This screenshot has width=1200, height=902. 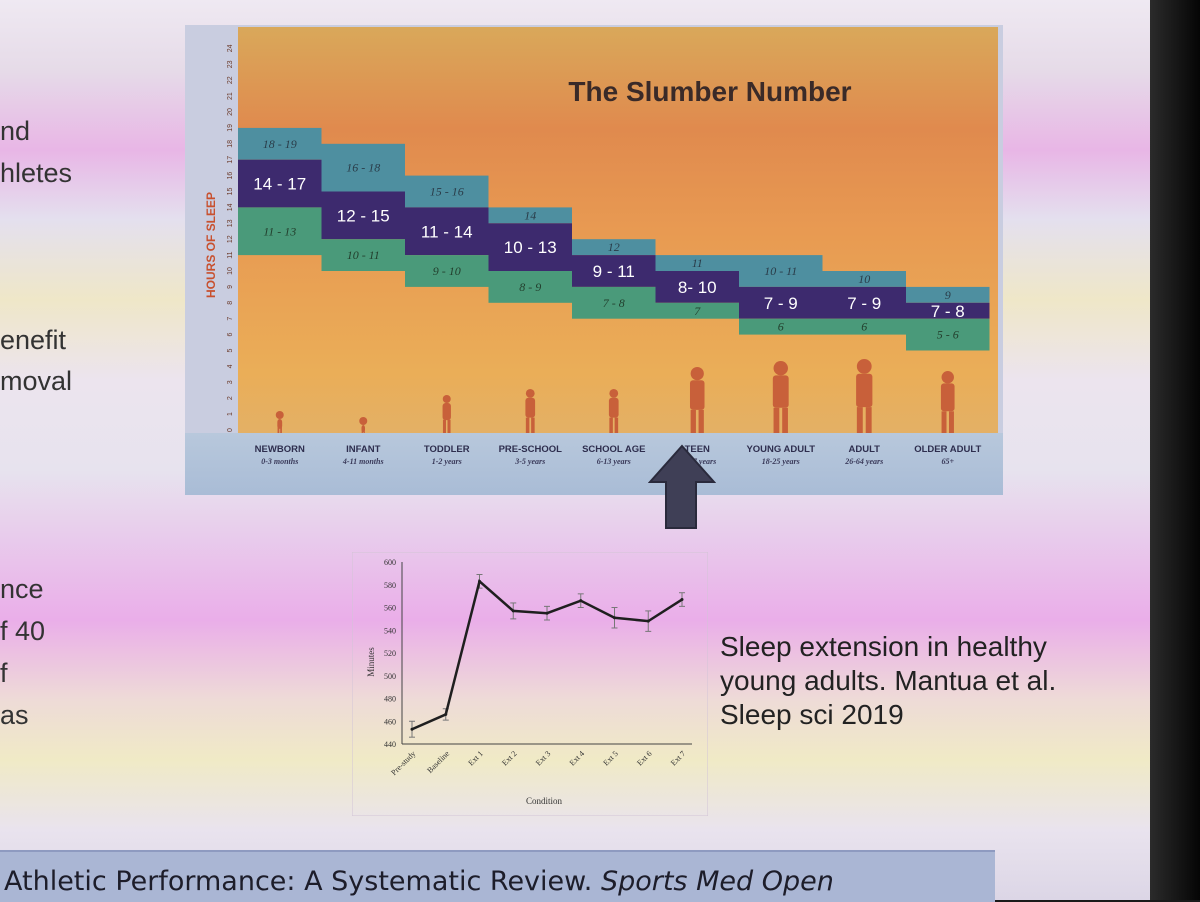 What do you see at coordinates (230, 207) in the screenshot?
I see `y-tick-label: 14` at bounding box center [230, 207].